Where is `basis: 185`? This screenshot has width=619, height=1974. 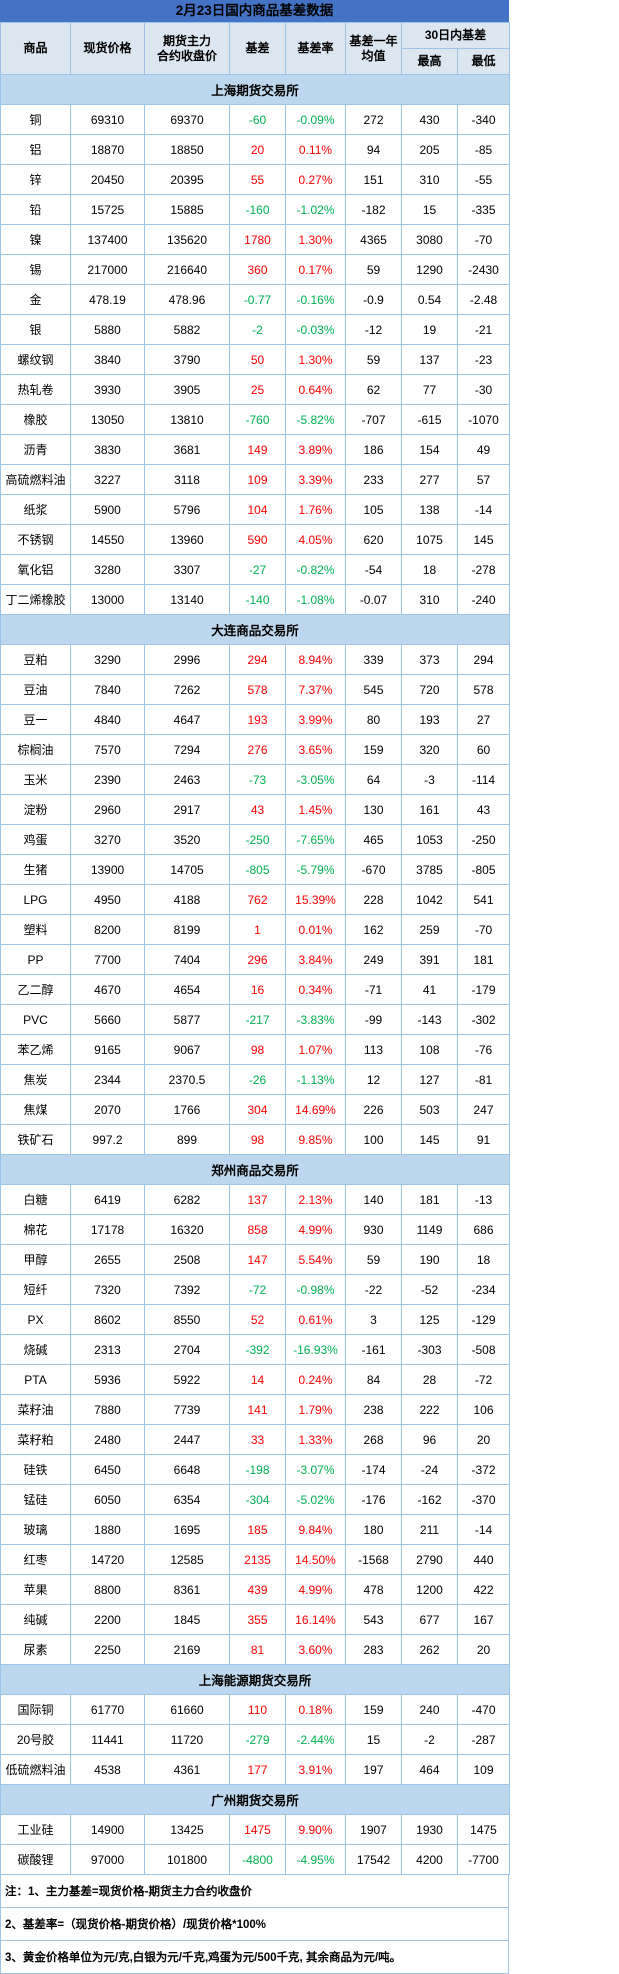 basis: 185 is located at coordinates (257, 1529).